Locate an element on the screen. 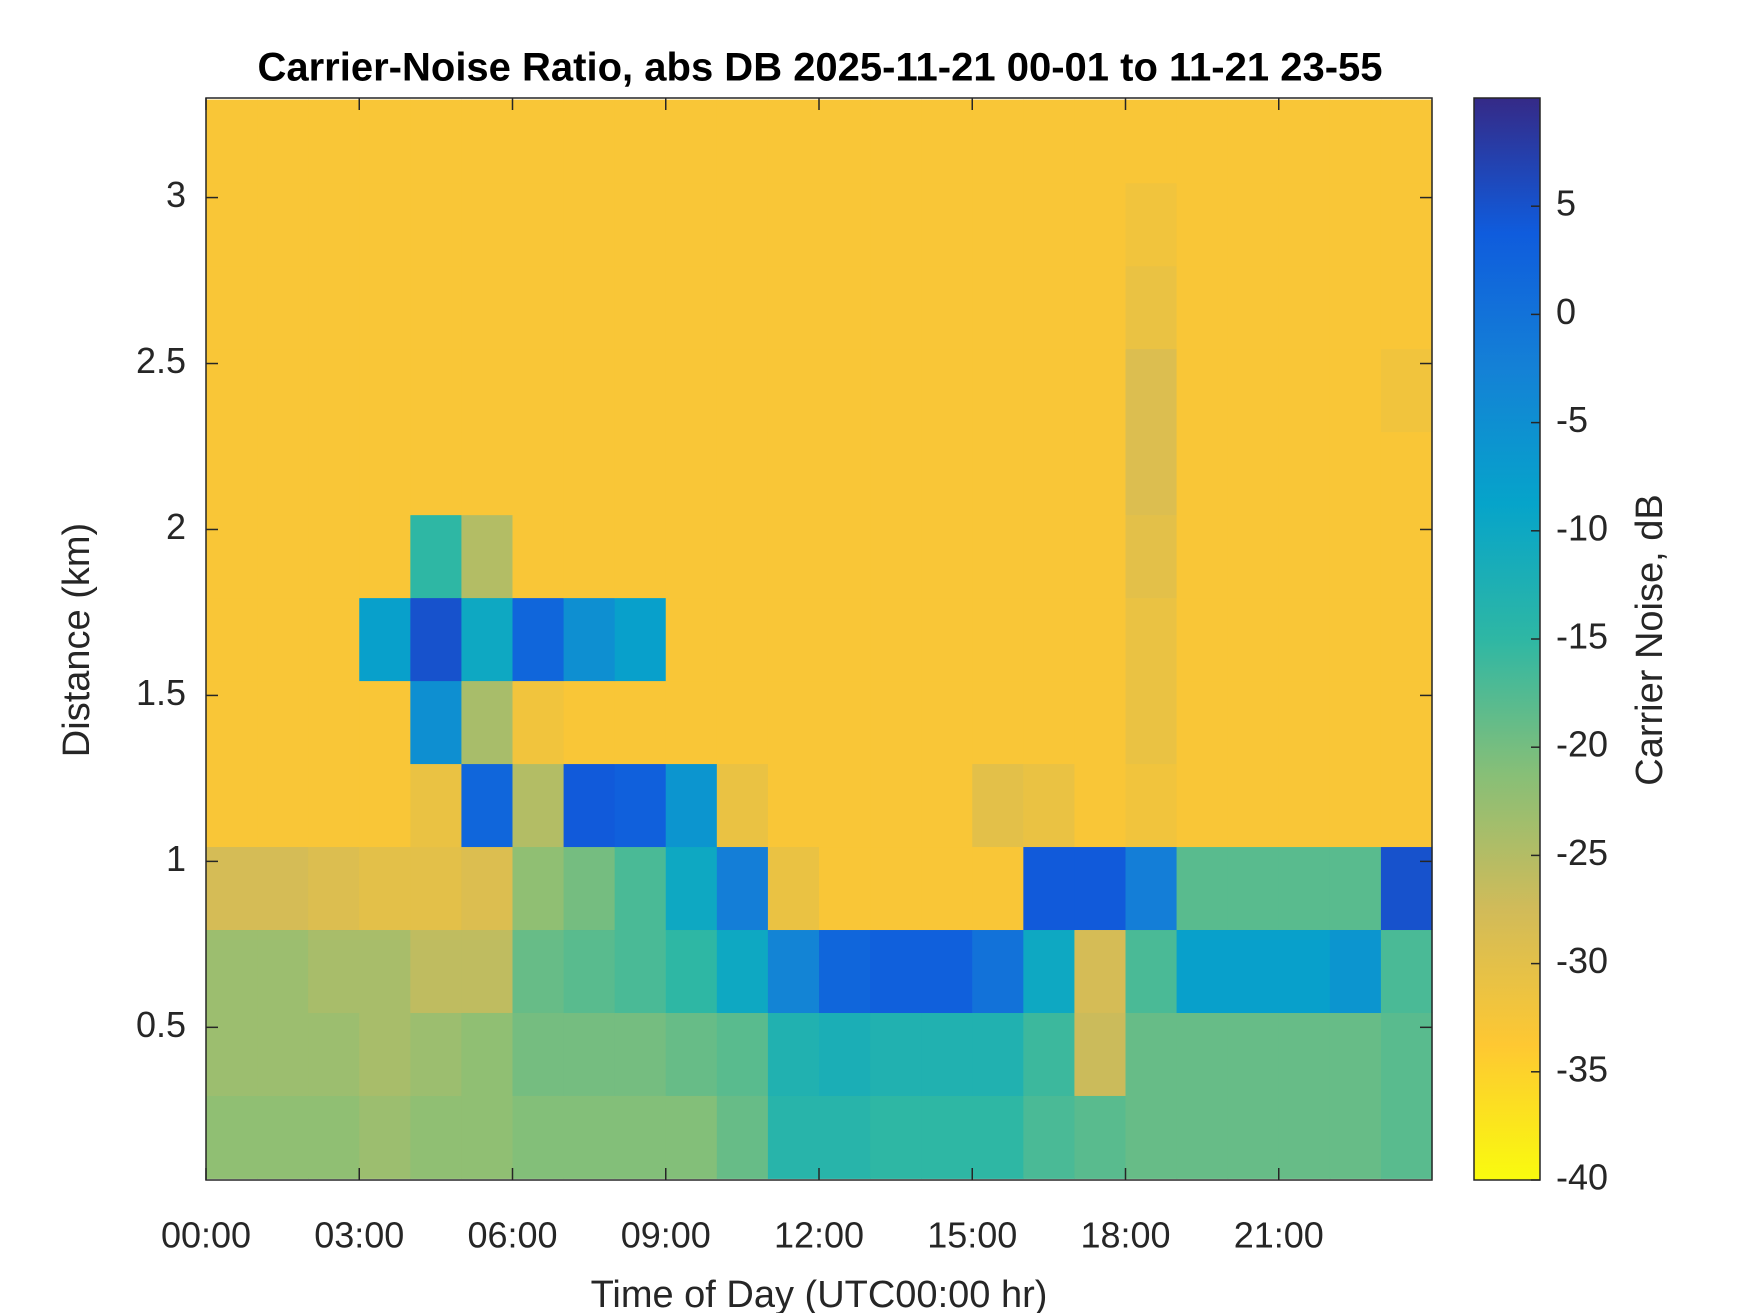 Image resolution: width=1750 pixels, height=1313 pixels. x-tick-label: 12:00 is located at coordinates (819, 1235).